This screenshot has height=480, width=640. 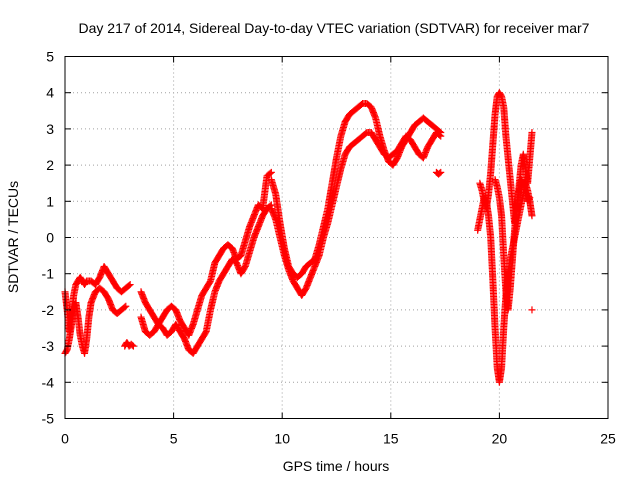 What do you see at coordinates (50, 238) in the screenshot?
I see `y-tick-label: 0` at bounding box center [50, 238].